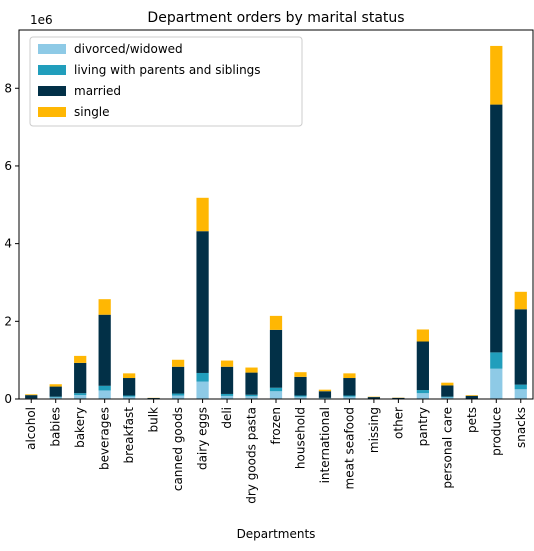 The height and width of the screenshot is (551, 534). Describe the element at coordinates (129, 435) in the screenshot. I see `x-tick-label: breakfast` at that location.